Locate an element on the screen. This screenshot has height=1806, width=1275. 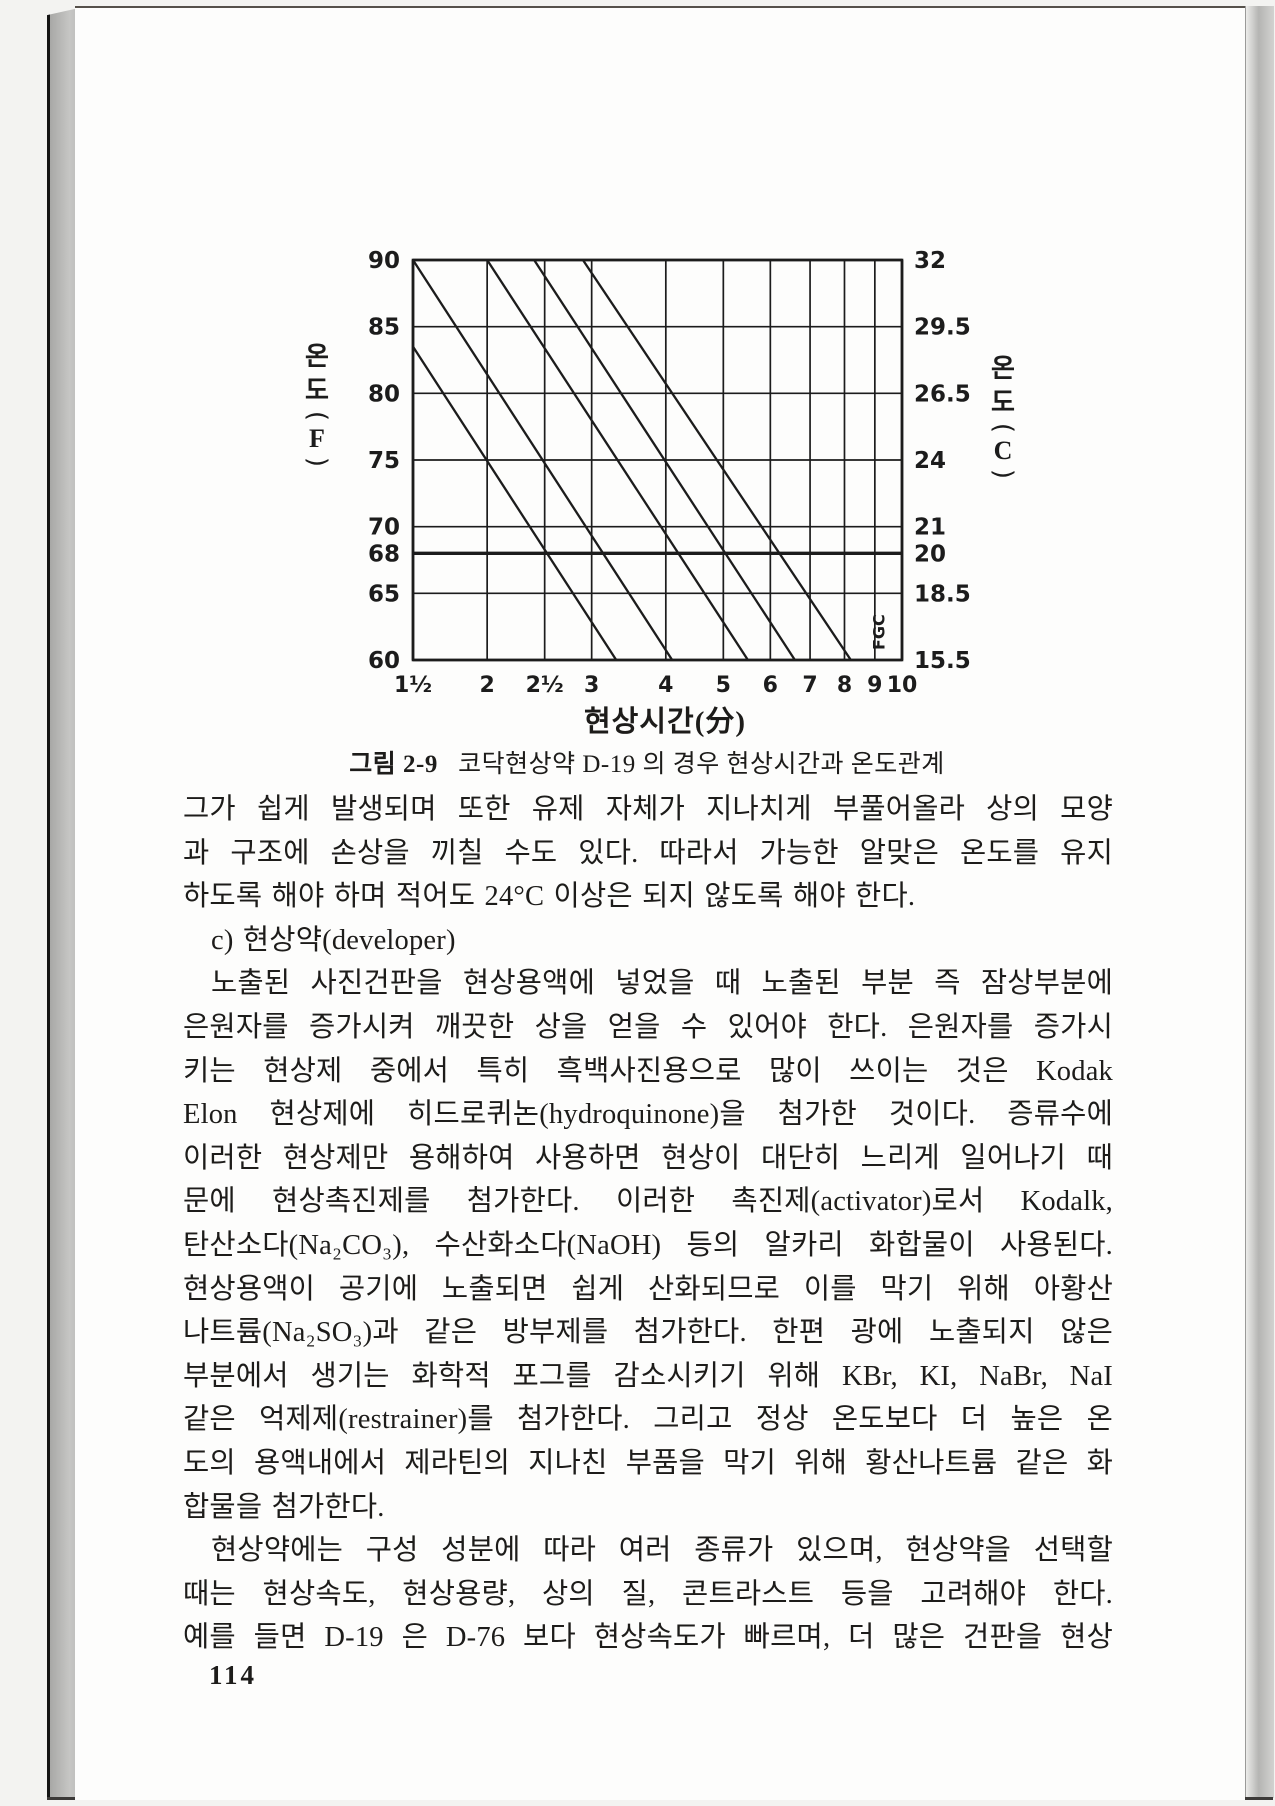
y-axis-tick-fahrenheit: 90 is located at coordinates (384, 261).